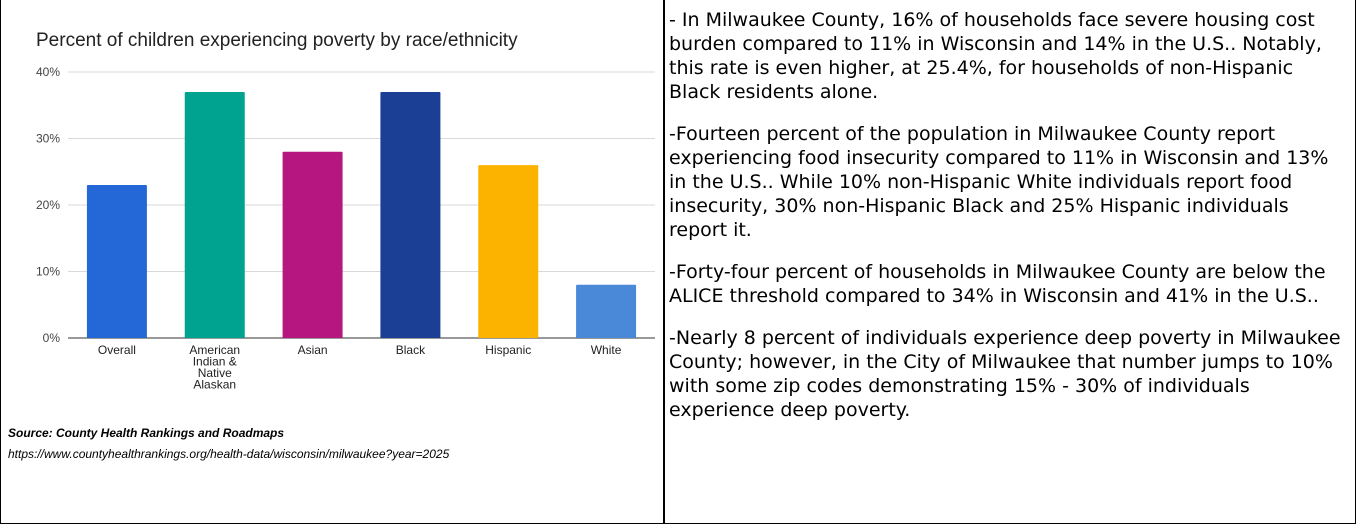 This screenshot has height=524, width=1356. I want to click on x-tick-label: Overall, so click(117, 350).